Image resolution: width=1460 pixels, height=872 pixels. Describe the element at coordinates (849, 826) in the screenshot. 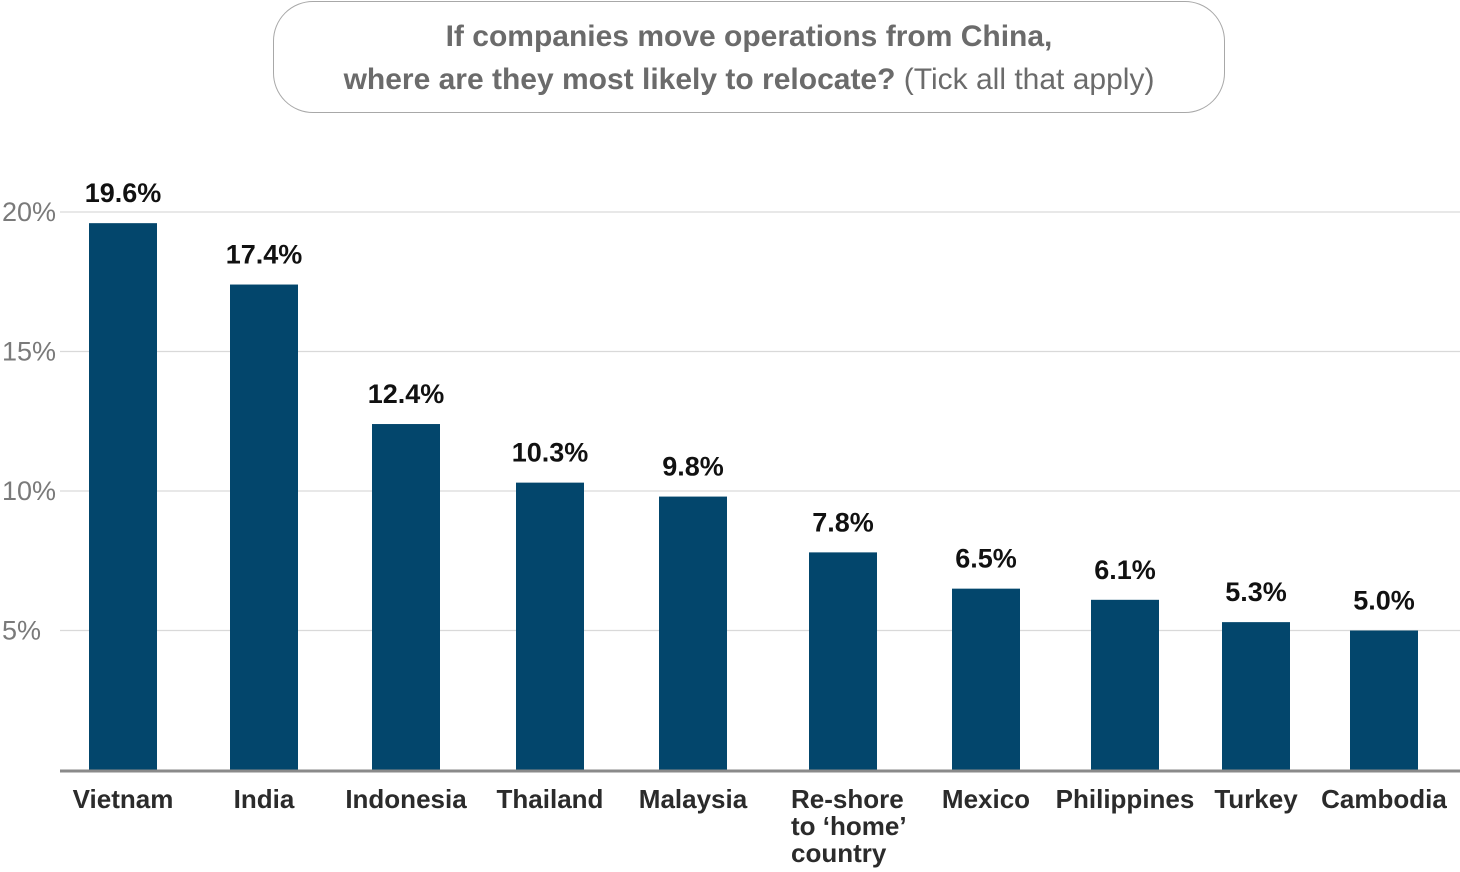

I see `x-tick-label: Re-shore to ‘home’ country` at that location.